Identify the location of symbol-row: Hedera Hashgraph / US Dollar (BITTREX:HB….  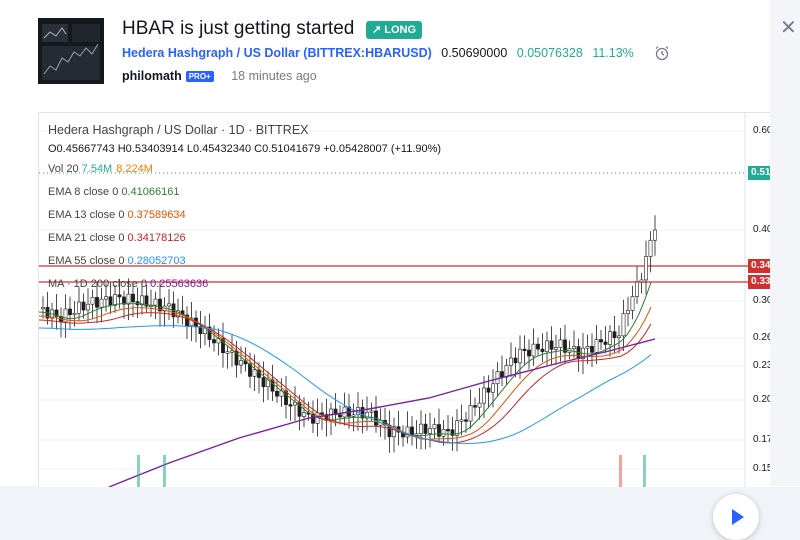
(378, 53).